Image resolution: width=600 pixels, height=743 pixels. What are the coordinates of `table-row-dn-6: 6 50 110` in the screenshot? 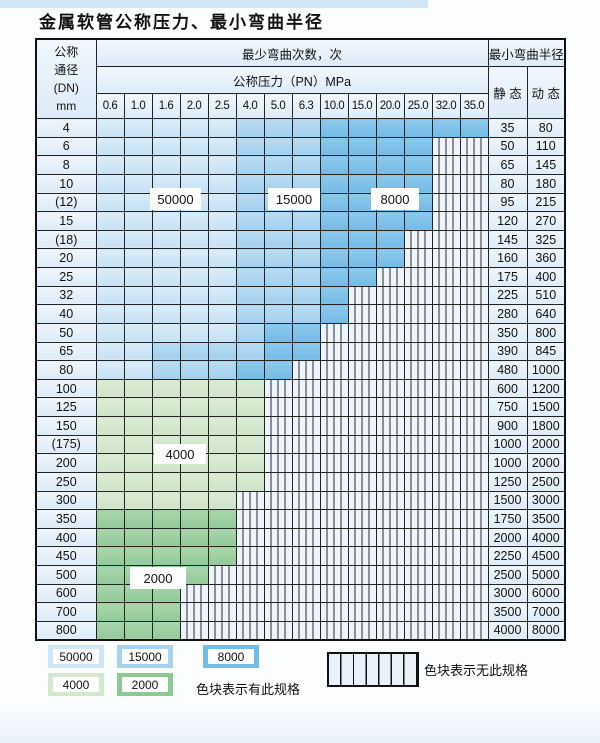 It's located at (300, 146).